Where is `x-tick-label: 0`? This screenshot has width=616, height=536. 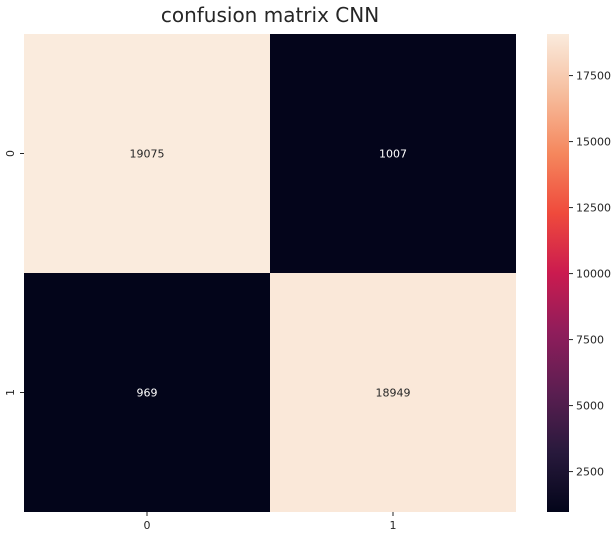
x-tick-label: 0 is located at coordinates (147, 525).